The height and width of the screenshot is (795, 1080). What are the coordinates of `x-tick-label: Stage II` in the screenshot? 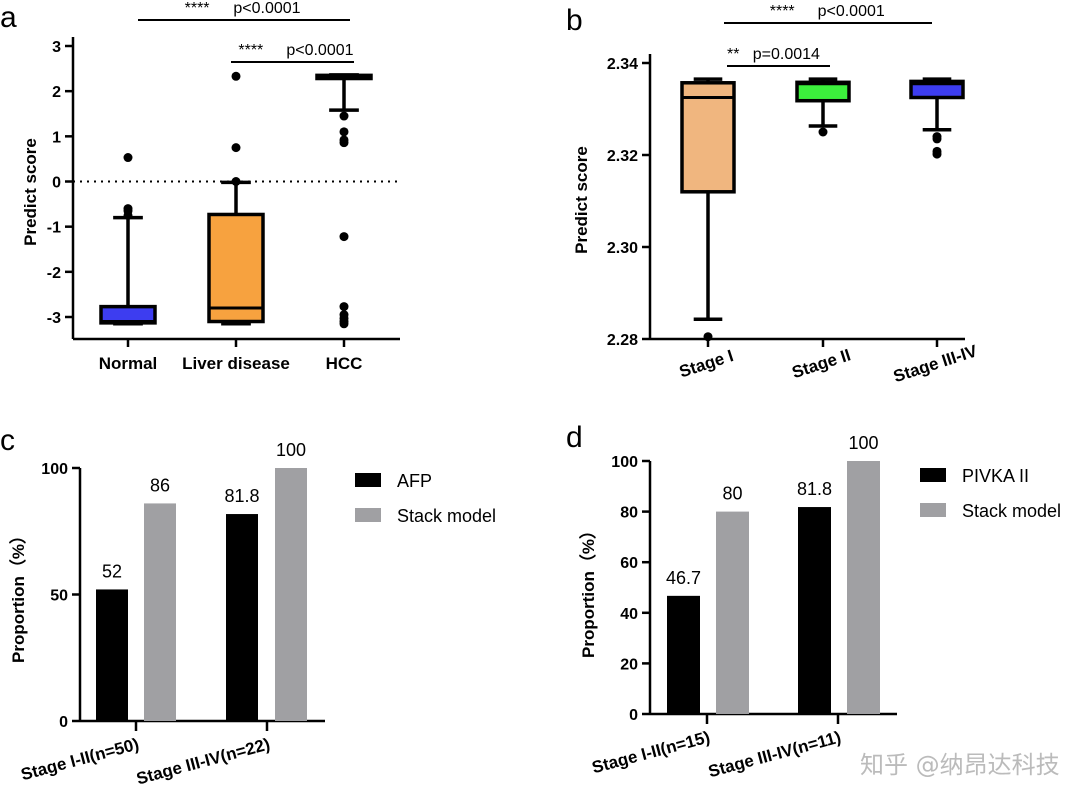 It's located at (821, 363).